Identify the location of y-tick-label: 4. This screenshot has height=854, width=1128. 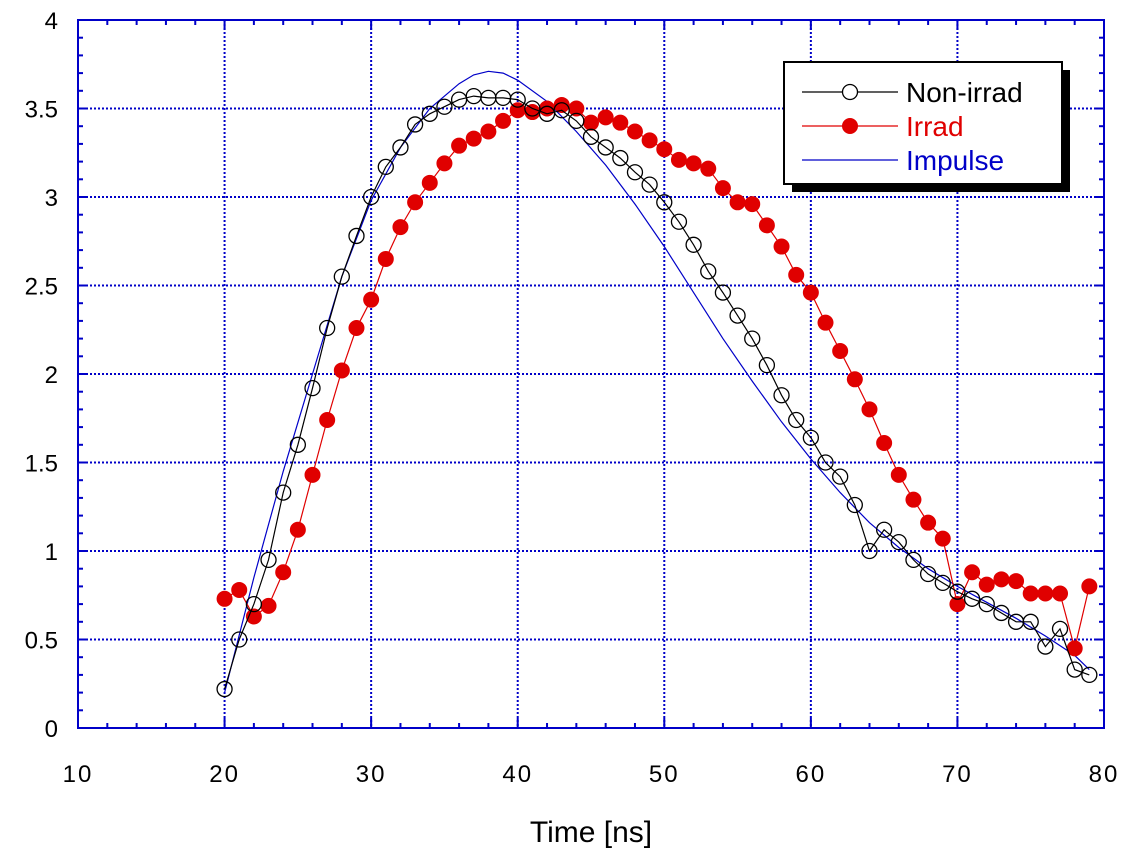
(51, 21).